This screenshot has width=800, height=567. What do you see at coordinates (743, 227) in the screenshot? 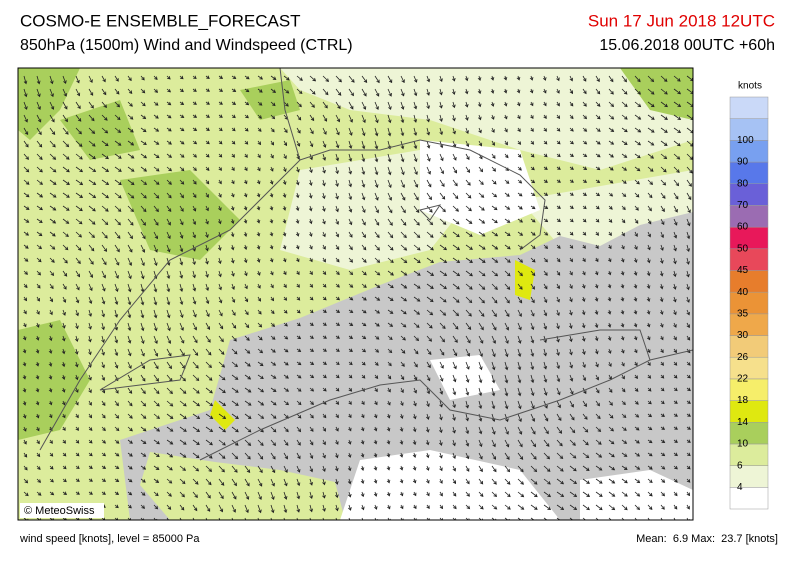
I see `colorbar-label: 60` at bounding box center [743, 227].